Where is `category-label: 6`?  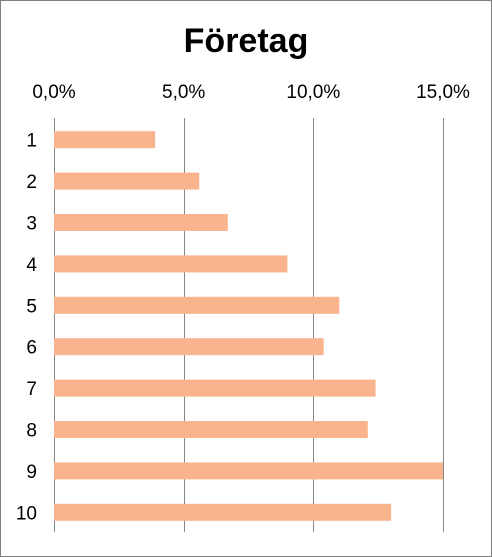
category-label: 6 is located at coordinates (31, 348).